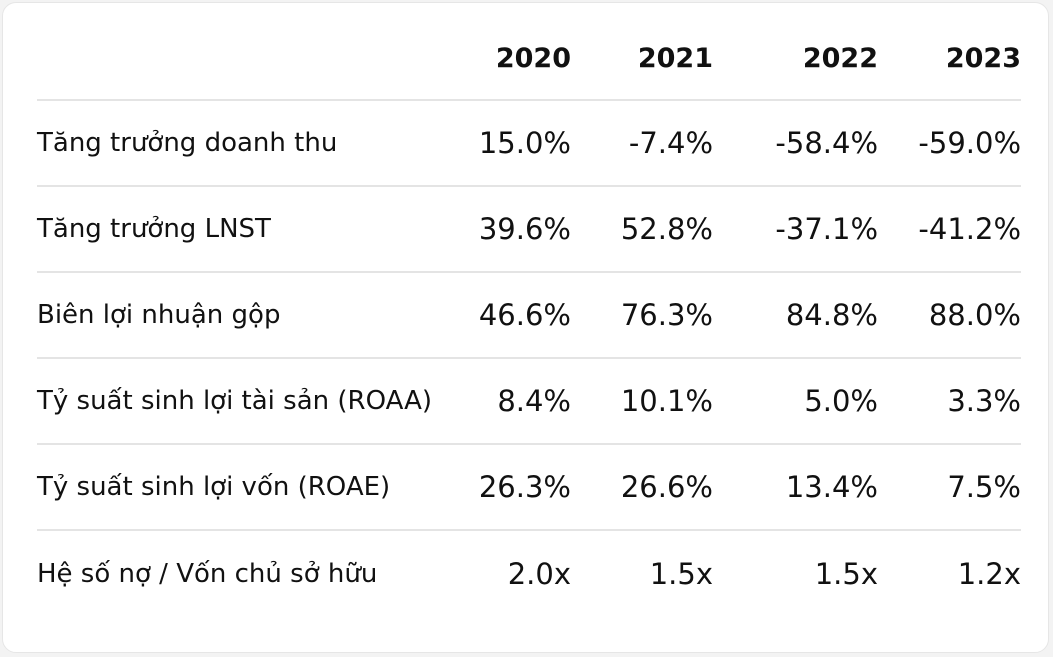  What do you see at coordinates (983, 58) in the screenshot?
I see `column-header-2023: 2023` at bounding box center [983, 58].